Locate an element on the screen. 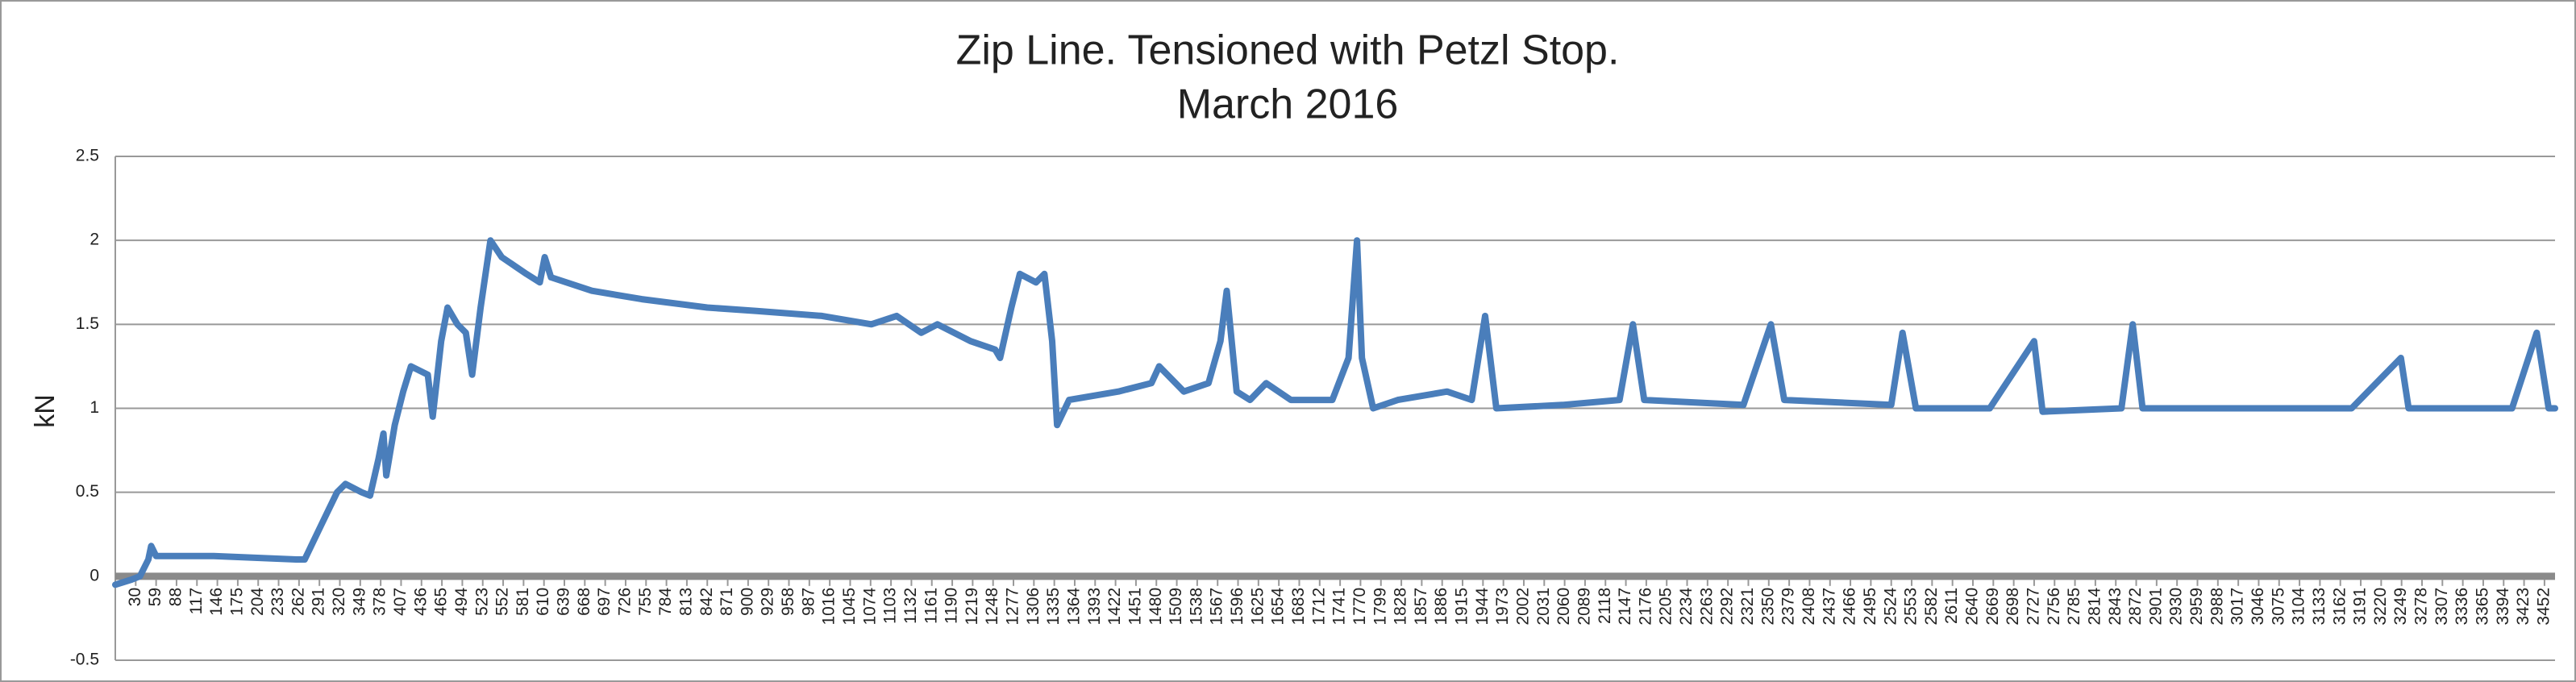 This screenshot has width=2576, height=682. x-tick-label: 1103 is located at coordinates (890, 606).